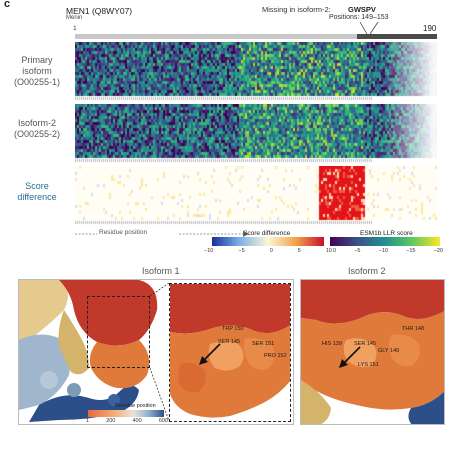 The image size is (461, 449). Describe the element at coordinates (256, 72) in the screenshot. I see `heatmap-primary-isoform` at that location.